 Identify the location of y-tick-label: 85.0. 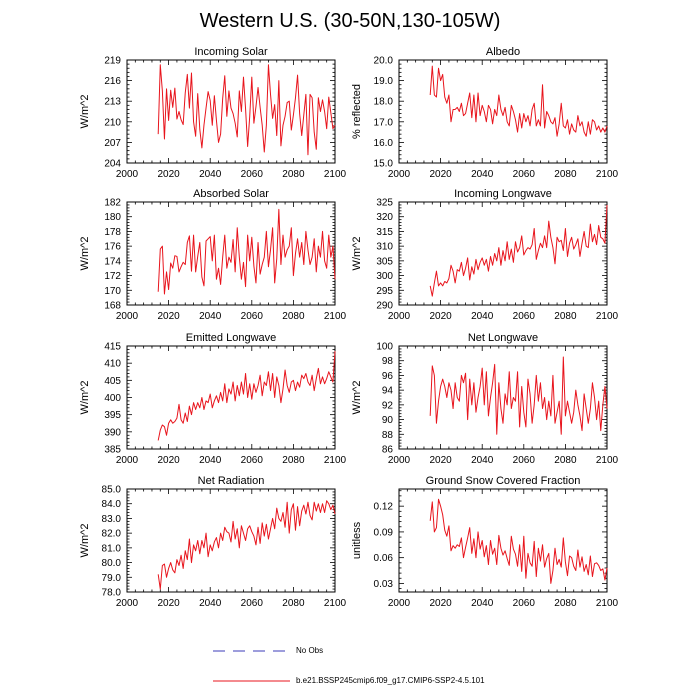
(112, 490).